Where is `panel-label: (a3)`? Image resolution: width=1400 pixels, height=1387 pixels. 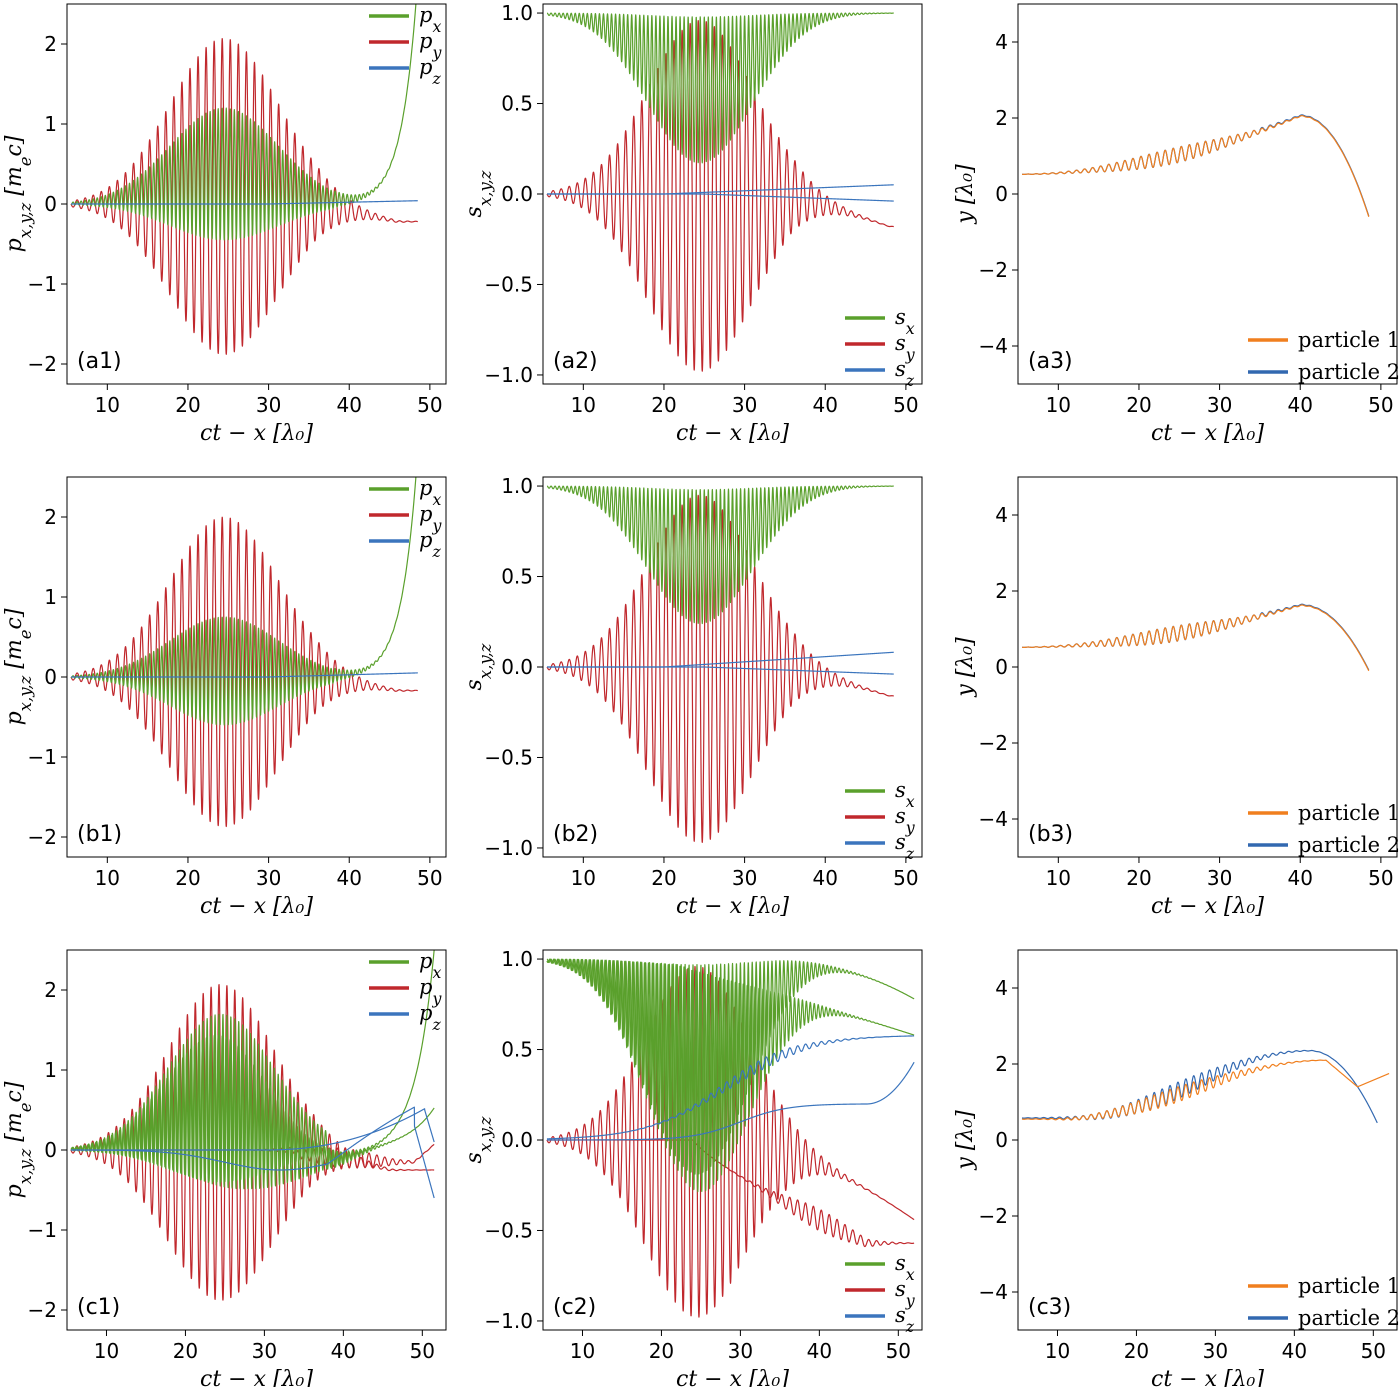
panel-label: (a3) is located at coordinates (1050, 361).